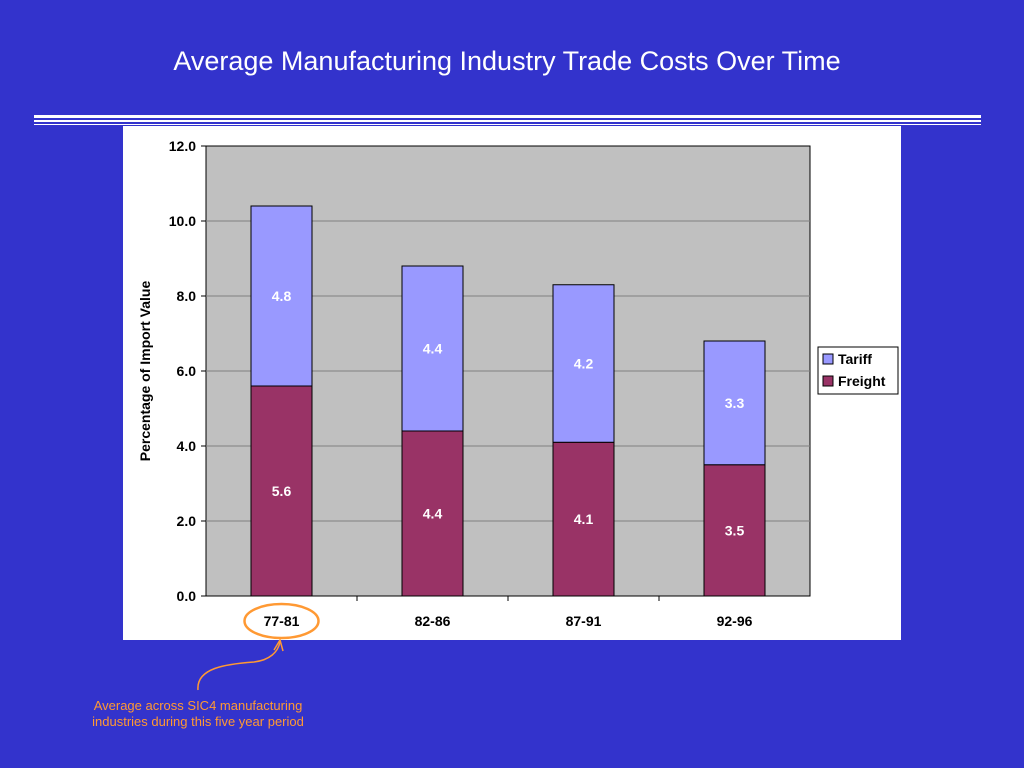  What do you see at coordinates (433, 621) in the screenshot?
I see `x-tick-label: 82-86` at bounding box center [433, 621].